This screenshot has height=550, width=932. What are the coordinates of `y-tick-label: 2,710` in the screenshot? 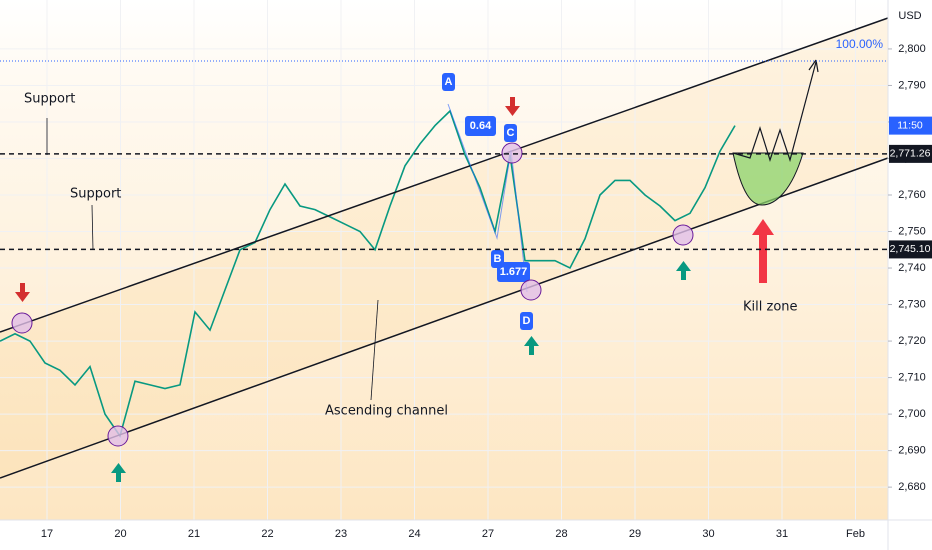 It's located at (912, 377).